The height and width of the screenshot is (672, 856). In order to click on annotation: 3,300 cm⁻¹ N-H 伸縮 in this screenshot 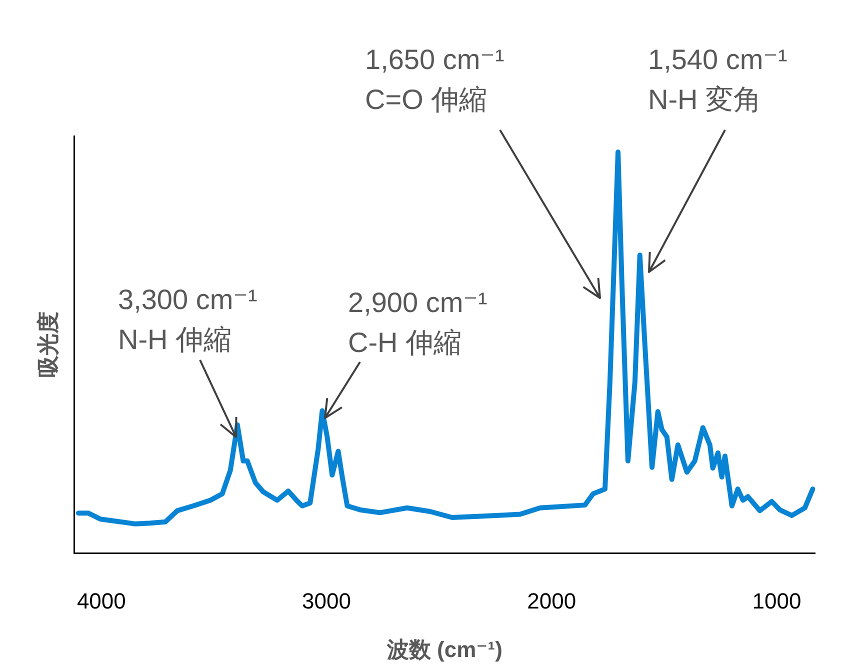, I will do `click(188, 320)`.